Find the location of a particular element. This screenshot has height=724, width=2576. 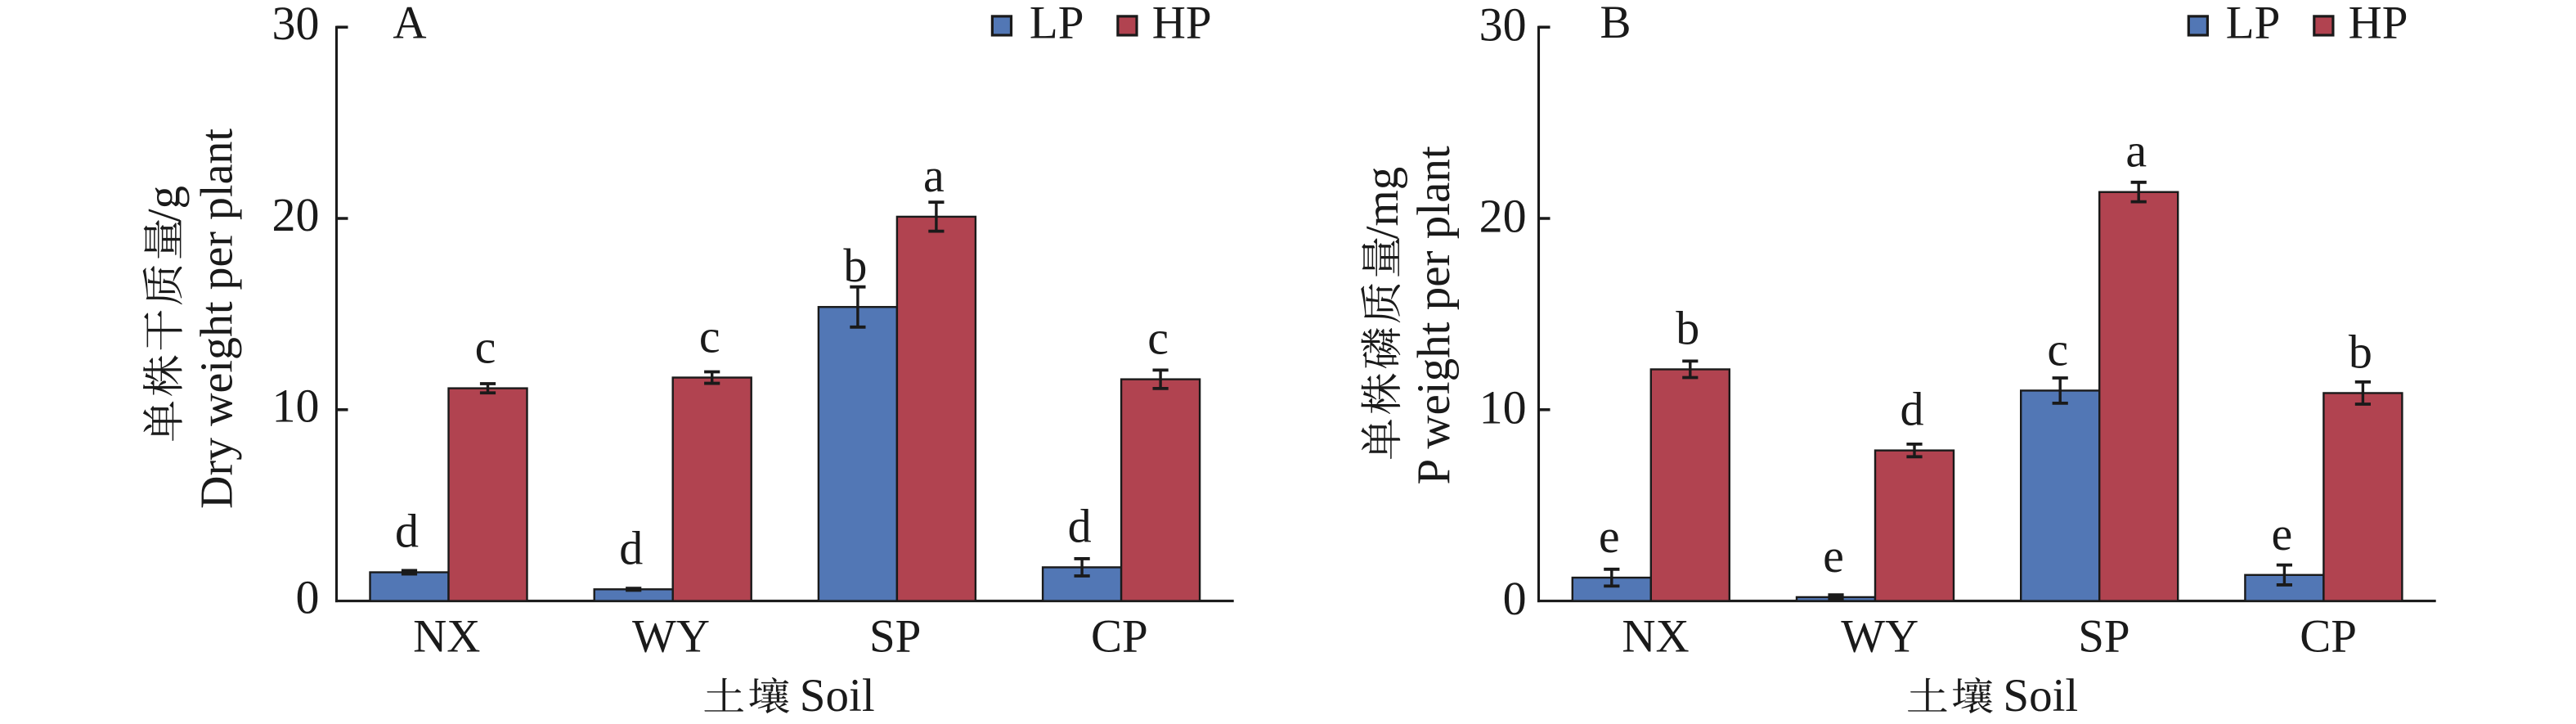

svg-text: Dry weight per plant is located at coordinates (216, 319).